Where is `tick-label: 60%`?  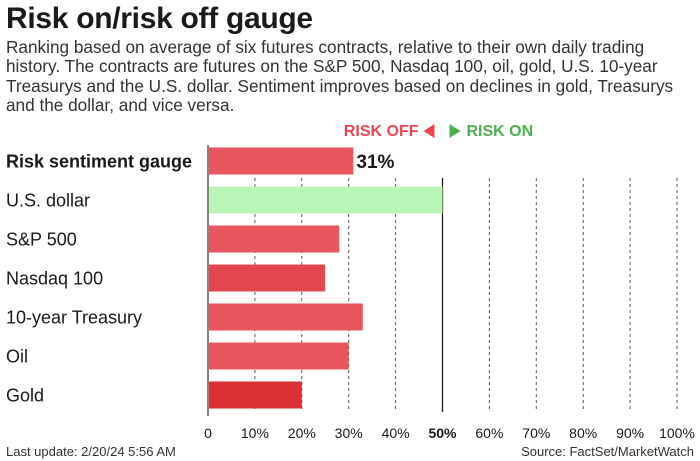 tick-label: 60% is located at coordinates (489, 433).